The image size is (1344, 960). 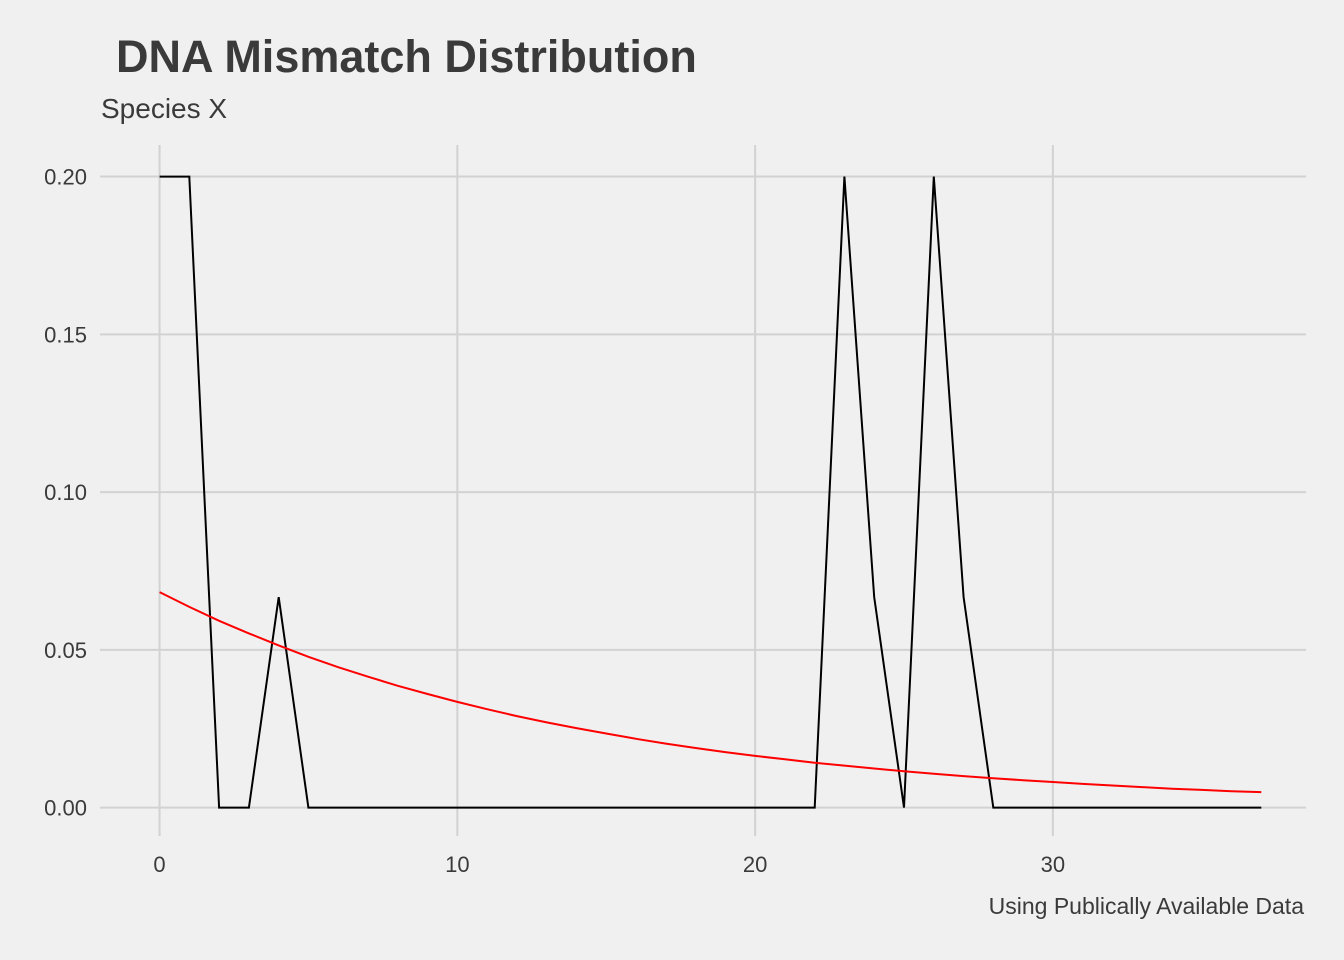 What do you see at coordinates (755, 864) in the screenshot?
I see `x-tick-label: 20` at bounding box center [755, 864].